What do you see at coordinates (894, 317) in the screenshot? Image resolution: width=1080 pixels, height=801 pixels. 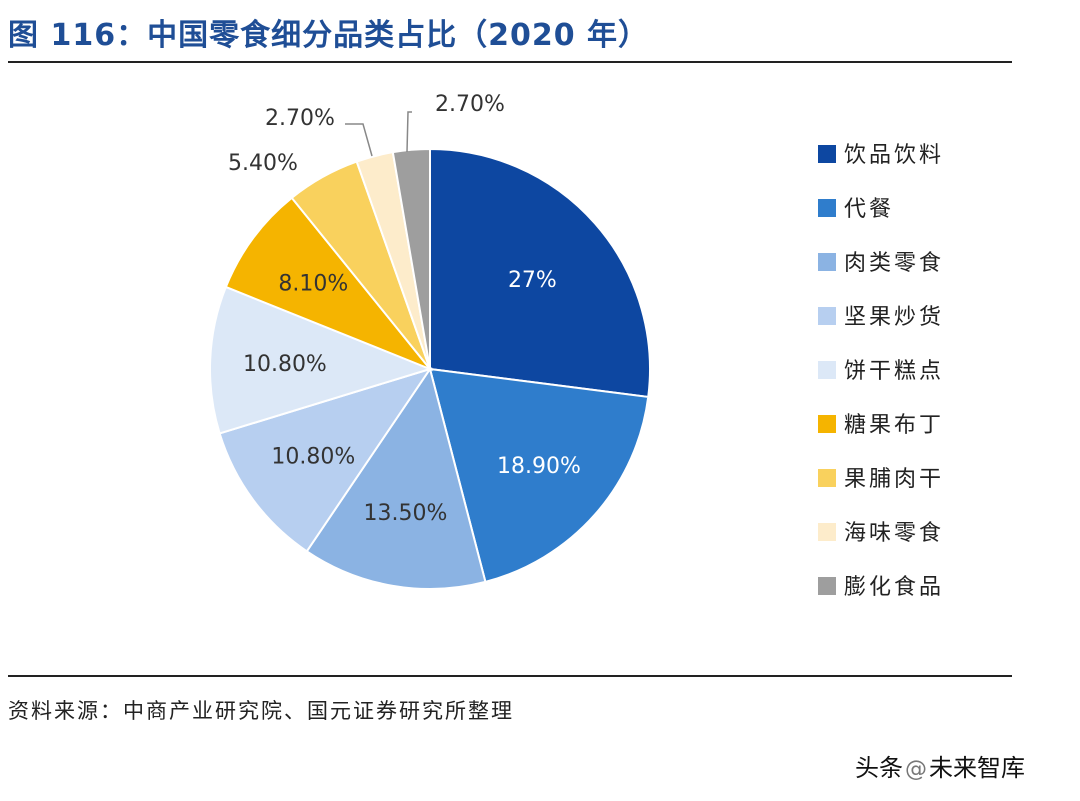 I see `legend-label-4: 坚果炒货` at bounding box center [894, 317].